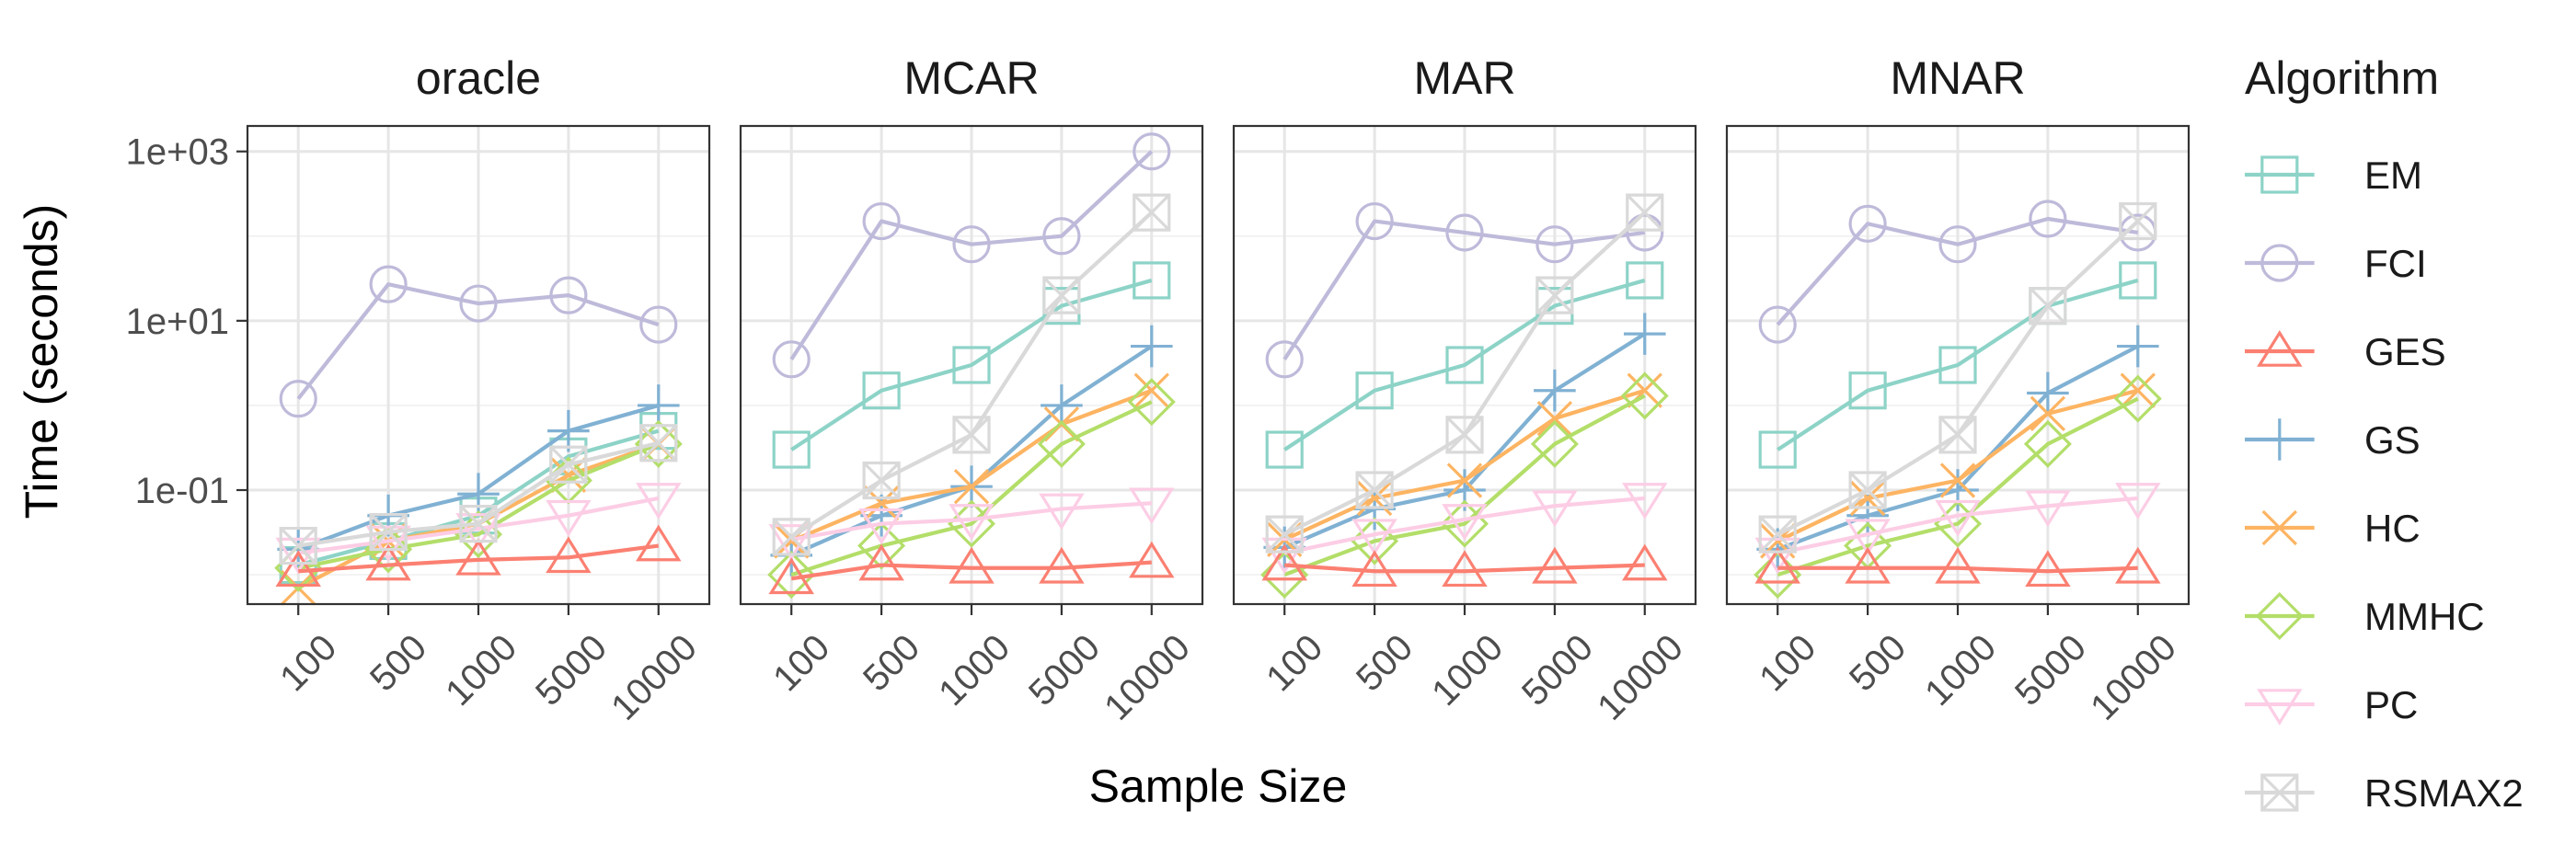  What do you see at coordinates (2392, 528) in the screenshot?
I see `legend-label-hc: HC` at bounding box center [2392, 528].